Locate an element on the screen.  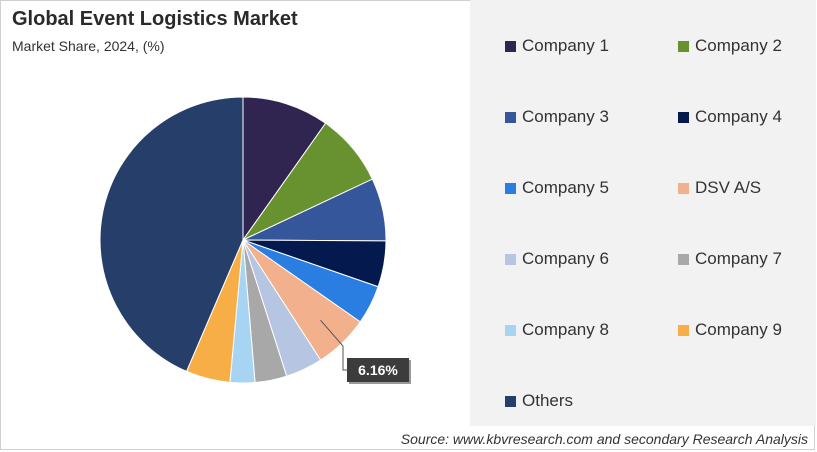
data-label-box is located at coordinates (378, 370).